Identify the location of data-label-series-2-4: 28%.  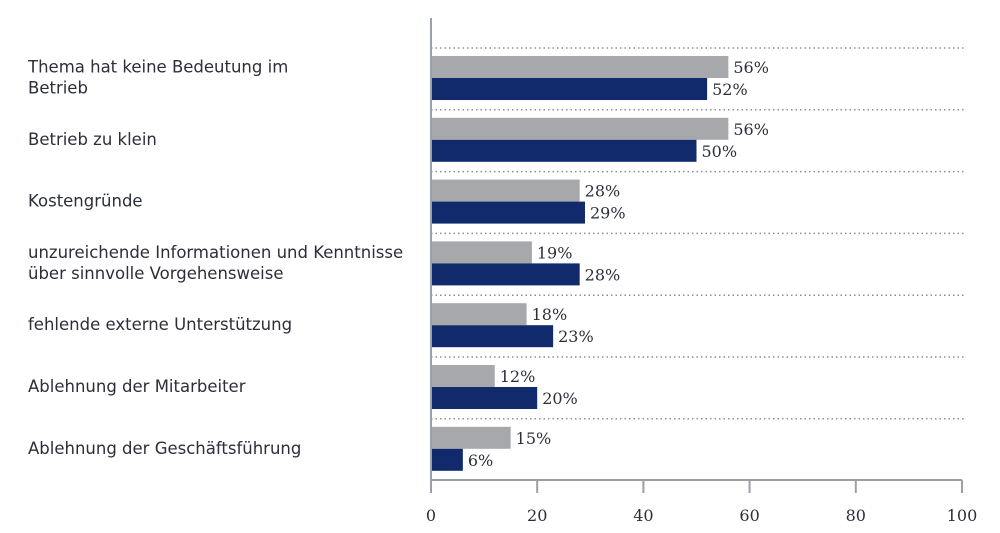
(603, 274).